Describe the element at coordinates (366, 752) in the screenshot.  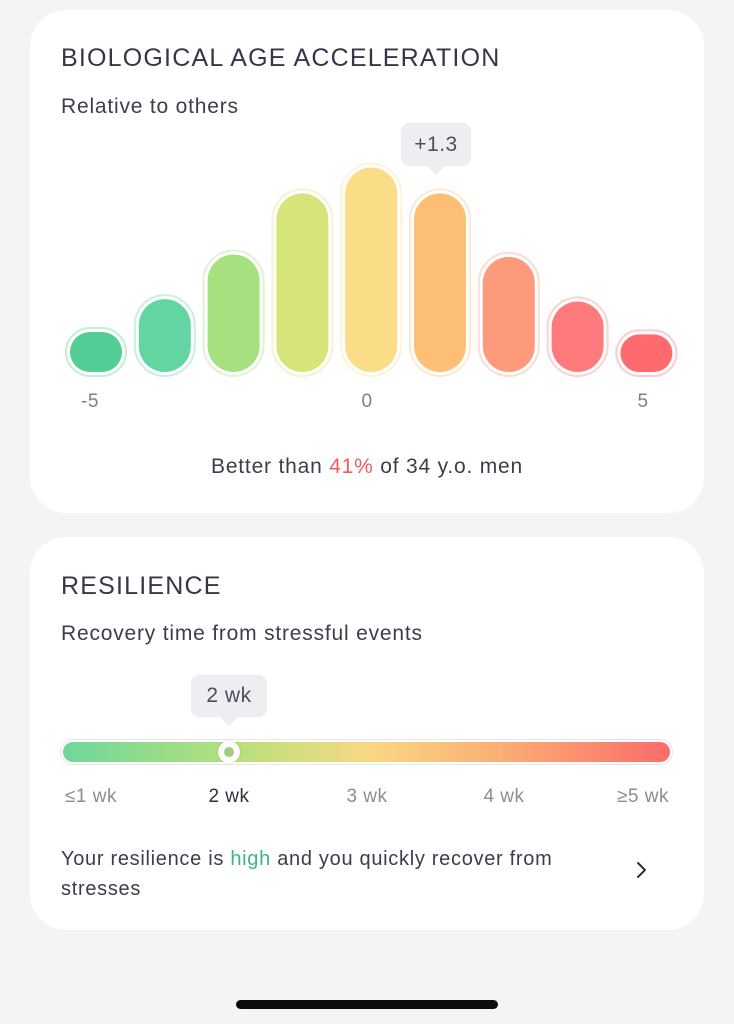
I see `resilience-gradient-bar` at that location.